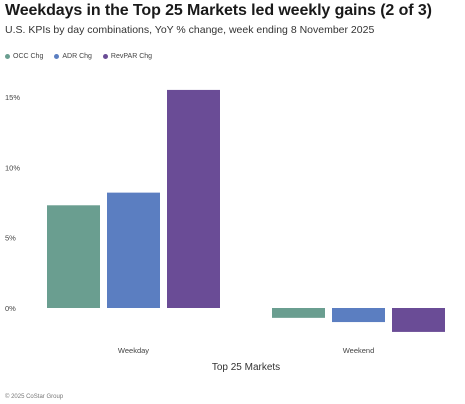  What do you see at coordinates (105, 56) in the screenshot?
I see `legend-swatch-revpar` at bounding box center [105, 56].